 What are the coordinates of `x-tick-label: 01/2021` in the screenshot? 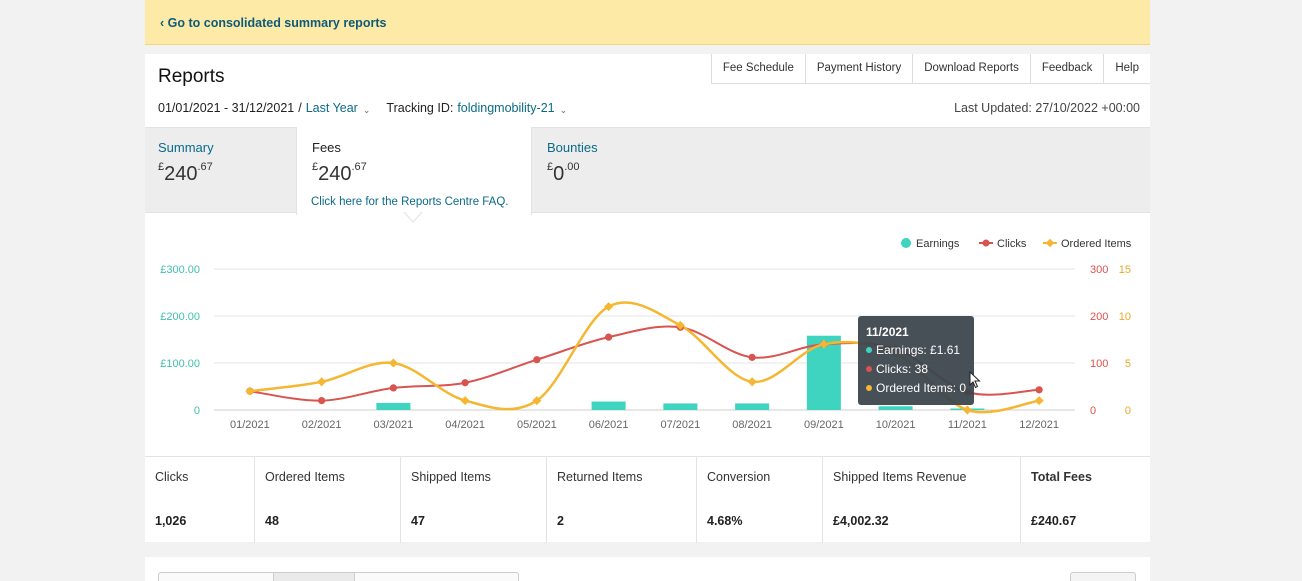 It's located at (250, 425).